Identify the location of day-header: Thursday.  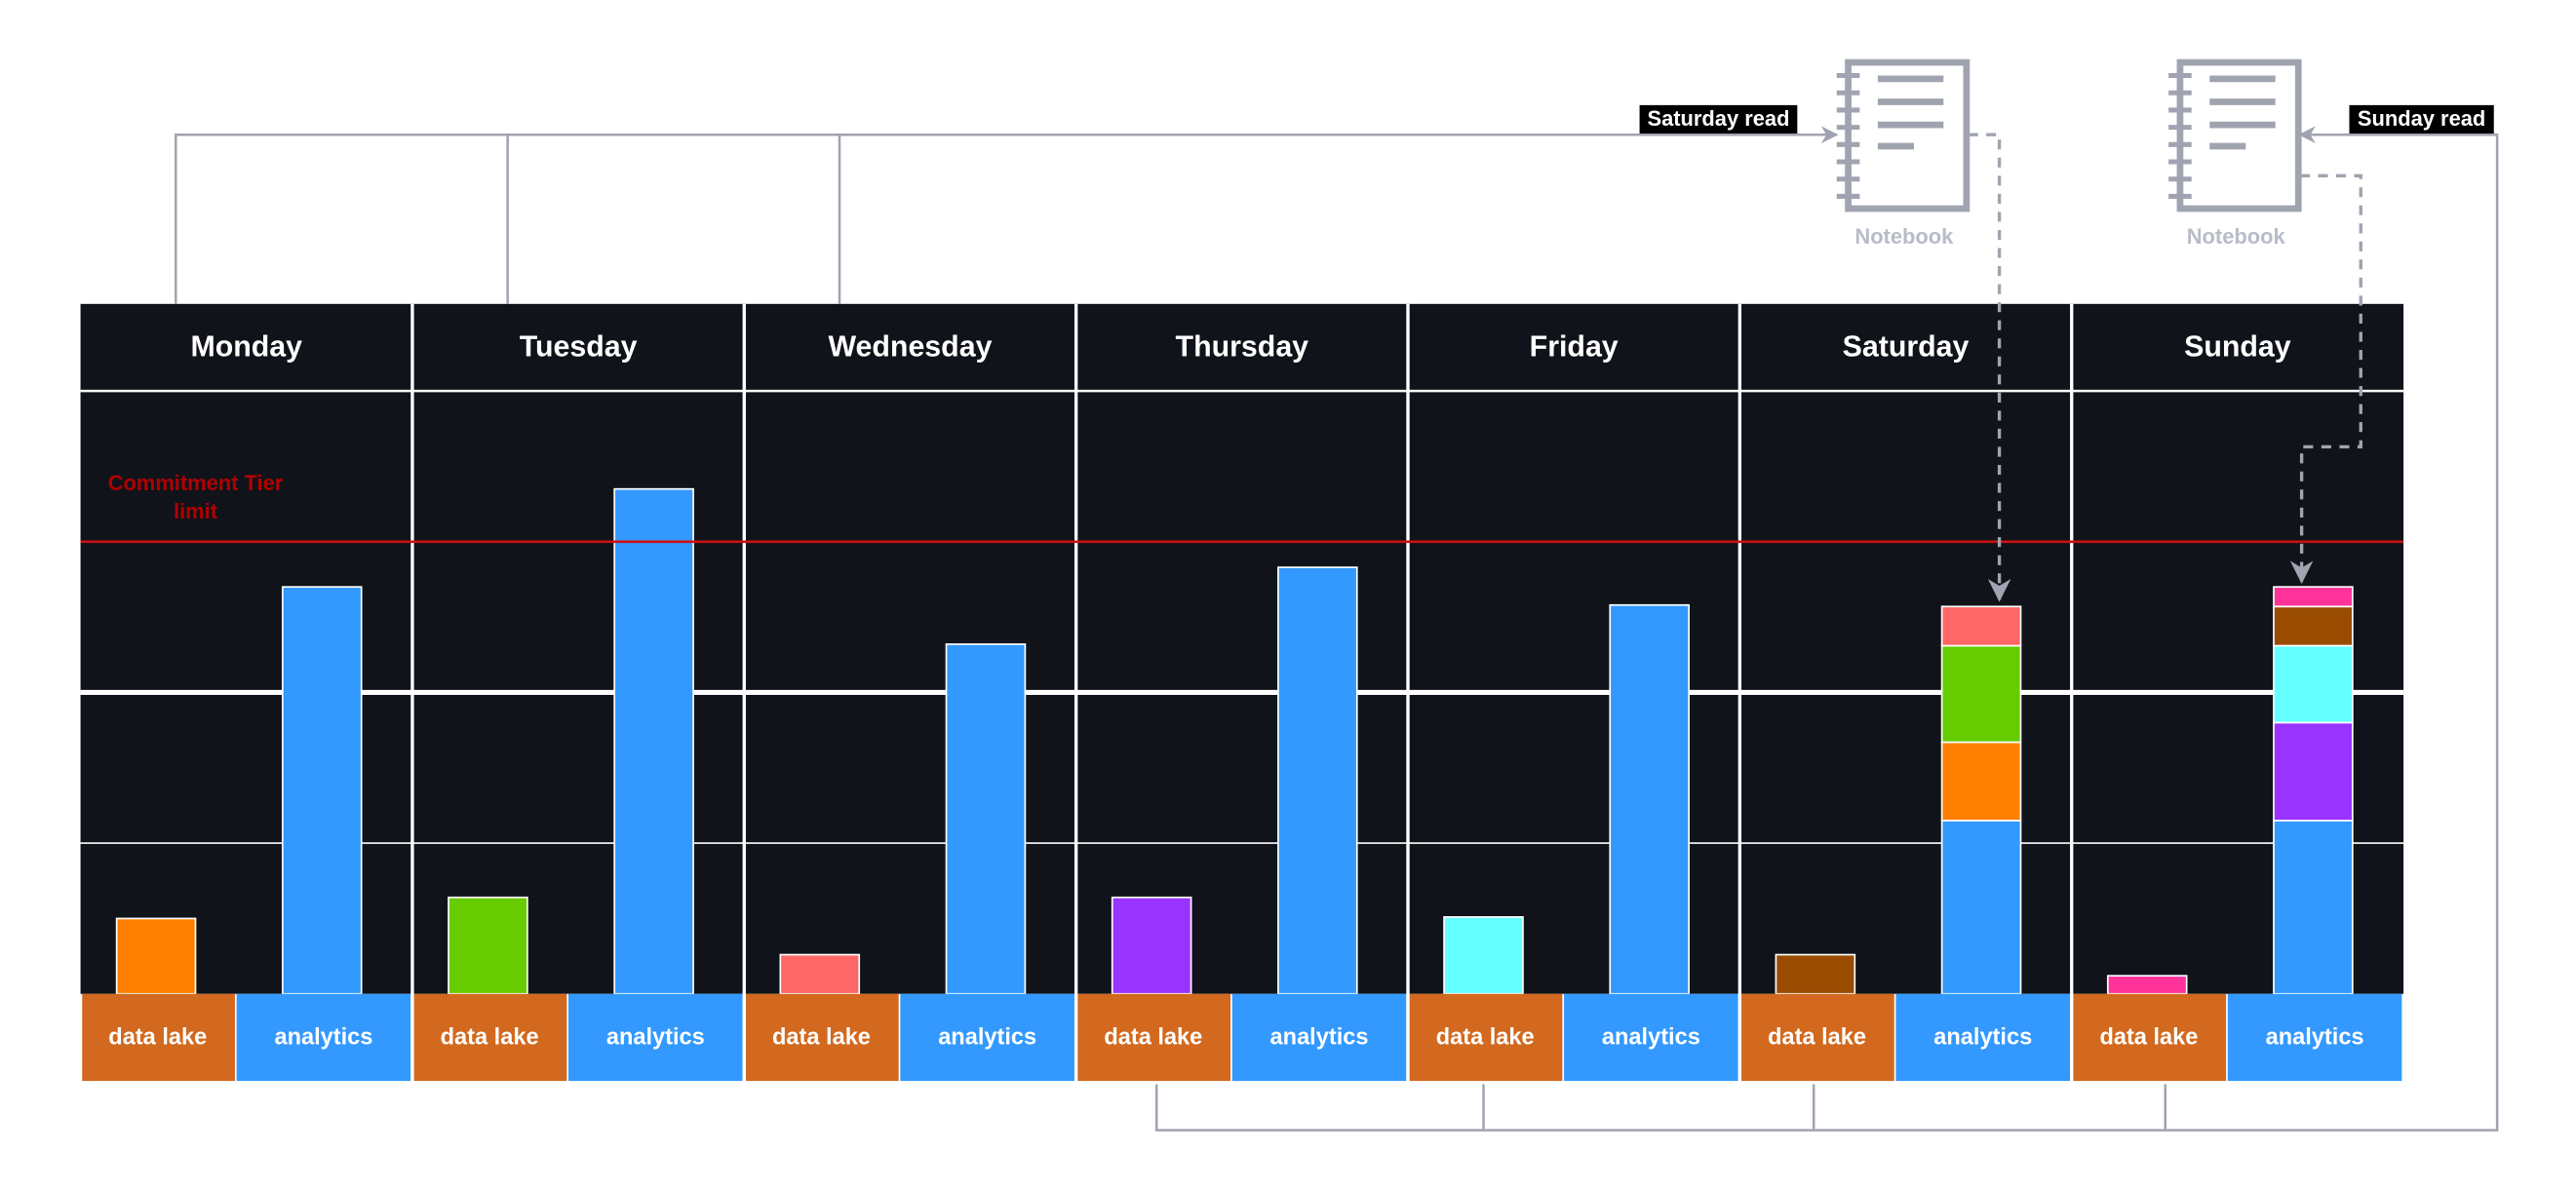
(1242, 346).